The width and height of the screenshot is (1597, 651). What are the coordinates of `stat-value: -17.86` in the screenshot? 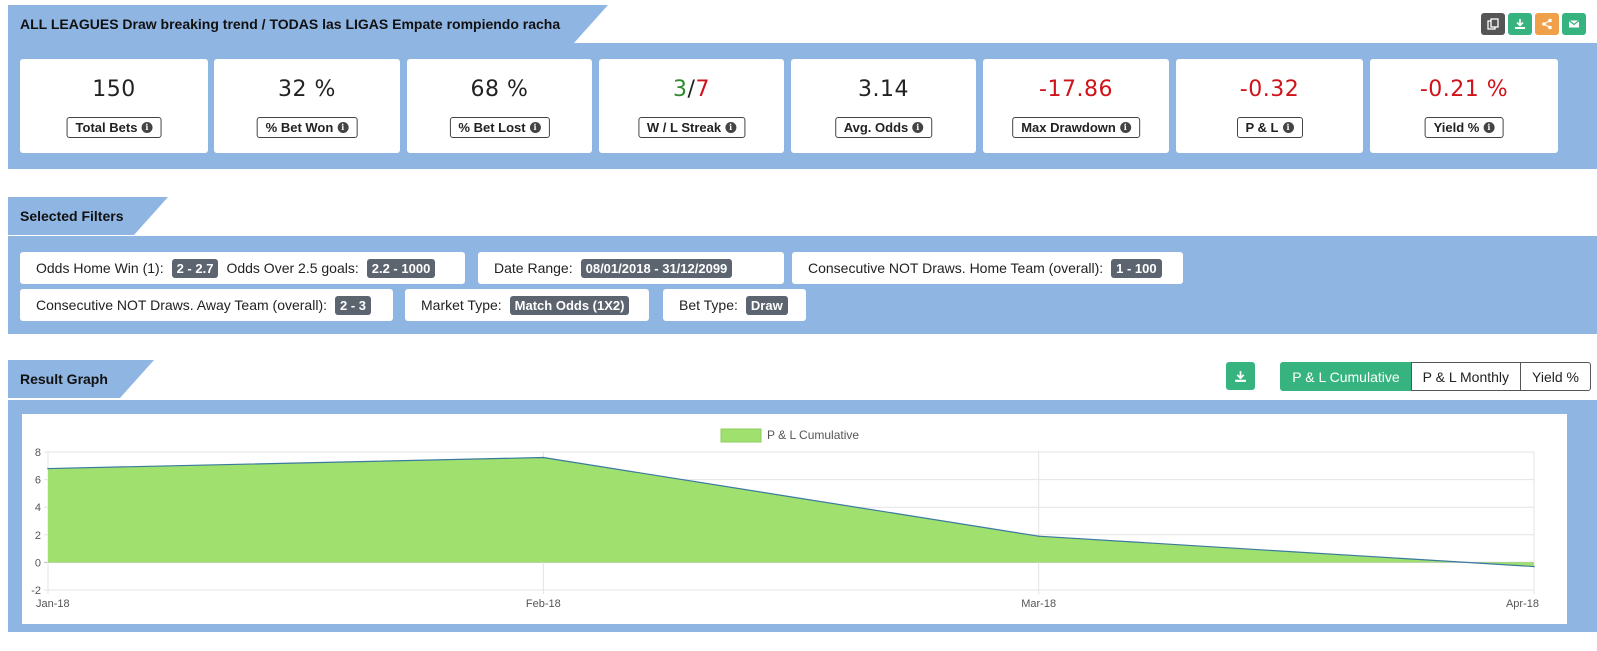 It's located at (1076, 89).